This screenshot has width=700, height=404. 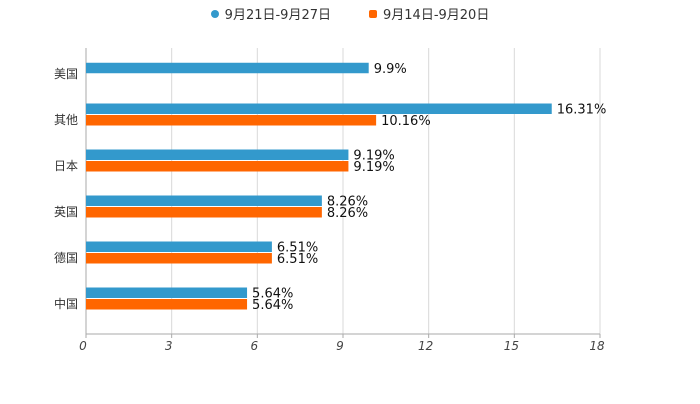 I want to click on data-label: 9.9%, so click(x=390, y=69).